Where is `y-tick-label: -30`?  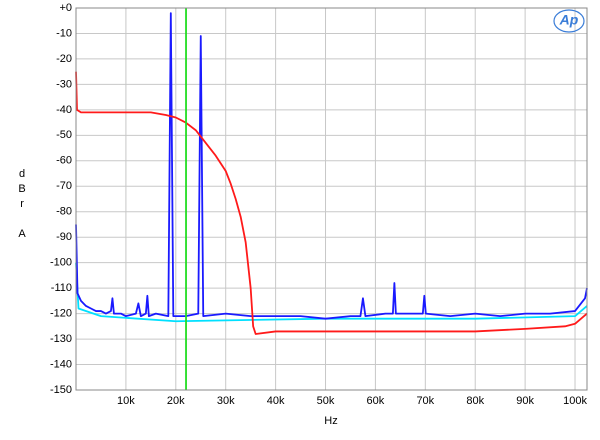
y-tick-label: -30 is located at coordinates (64, 84).